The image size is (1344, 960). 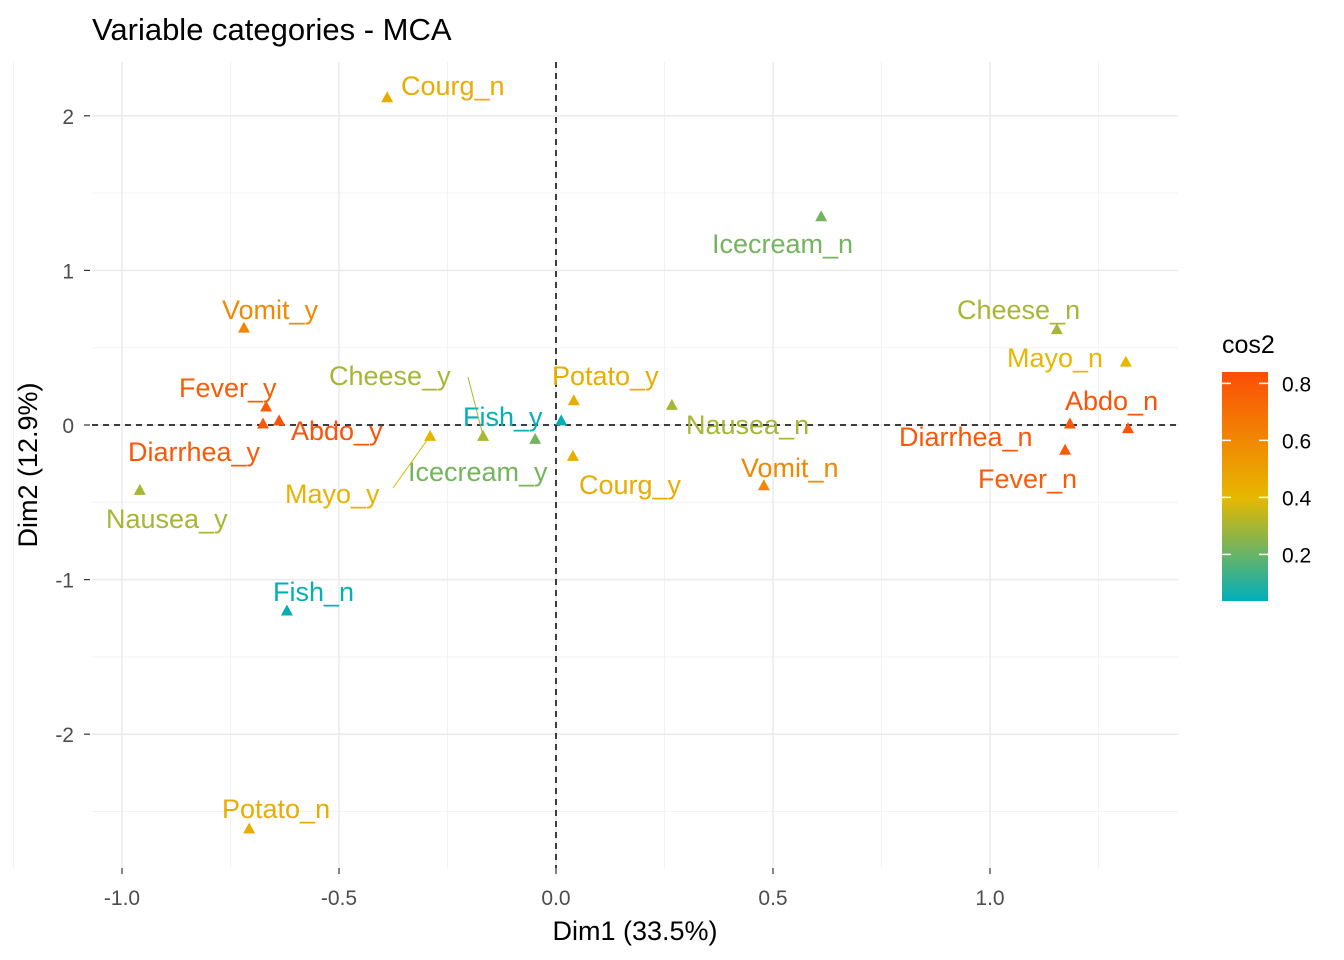 What do you see at coordinates (1245, 486) in the screenshot?
I see `legend-colorbar` at bounding box center [1245, 486].